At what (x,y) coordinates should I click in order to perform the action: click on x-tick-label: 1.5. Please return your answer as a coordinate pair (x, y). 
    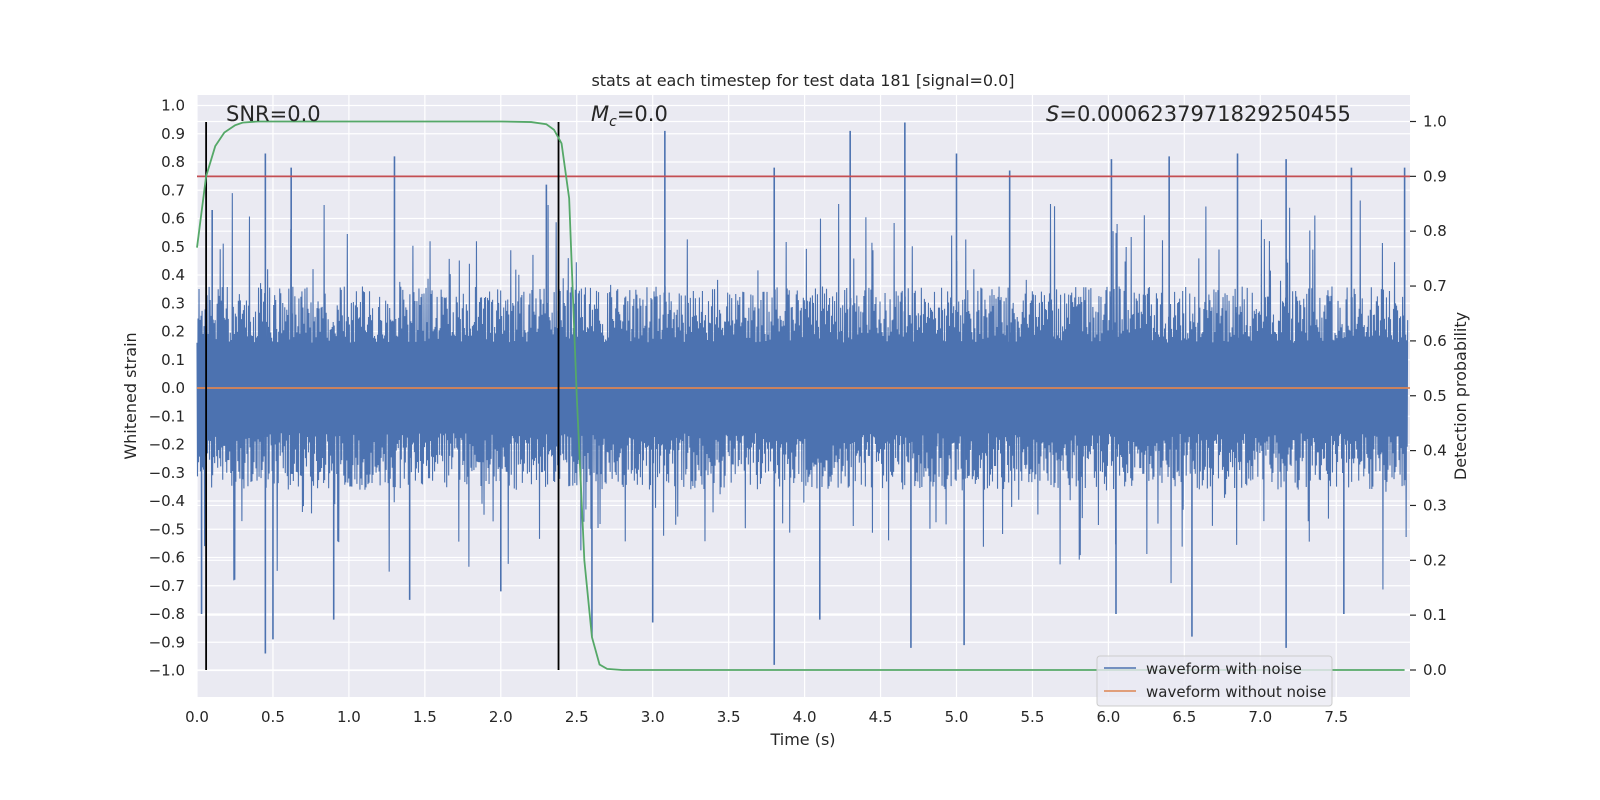
    Looking at the image, I should click on (425, 717).